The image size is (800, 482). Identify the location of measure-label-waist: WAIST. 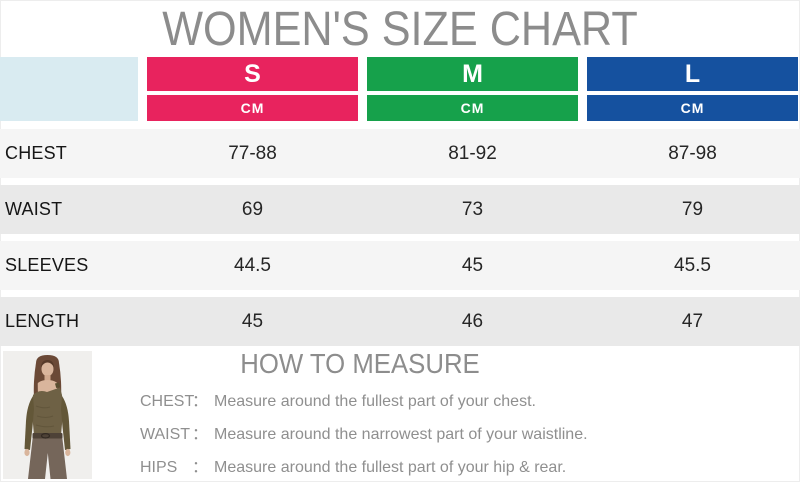
(165, 434).